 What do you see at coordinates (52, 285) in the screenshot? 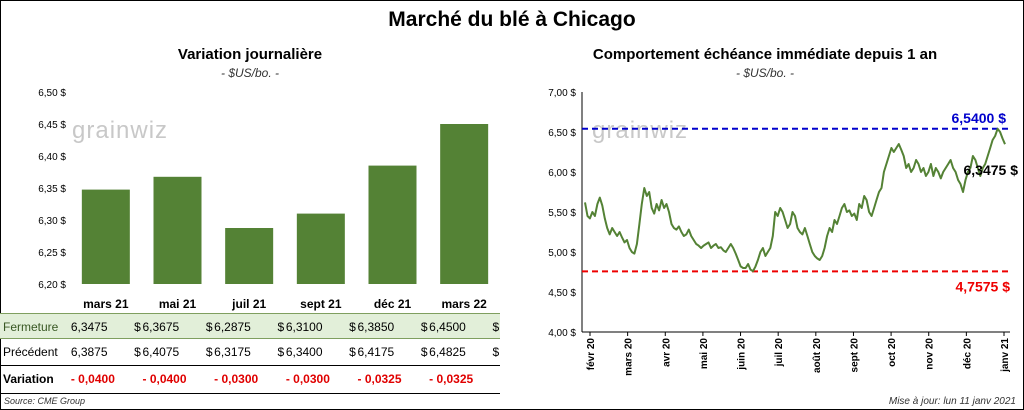
I see `y-tick-label: 6,20 $` at bounding box center [52, 285].